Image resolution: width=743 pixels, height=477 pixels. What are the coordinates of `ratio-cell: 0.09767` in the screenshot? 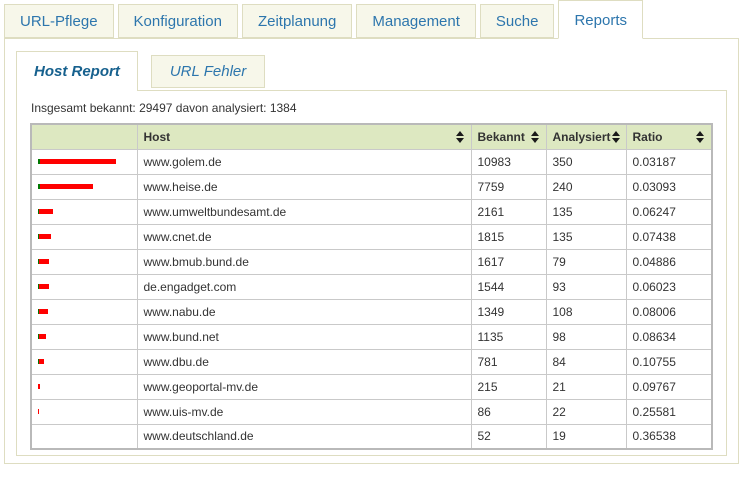 It's located at (669, 386).